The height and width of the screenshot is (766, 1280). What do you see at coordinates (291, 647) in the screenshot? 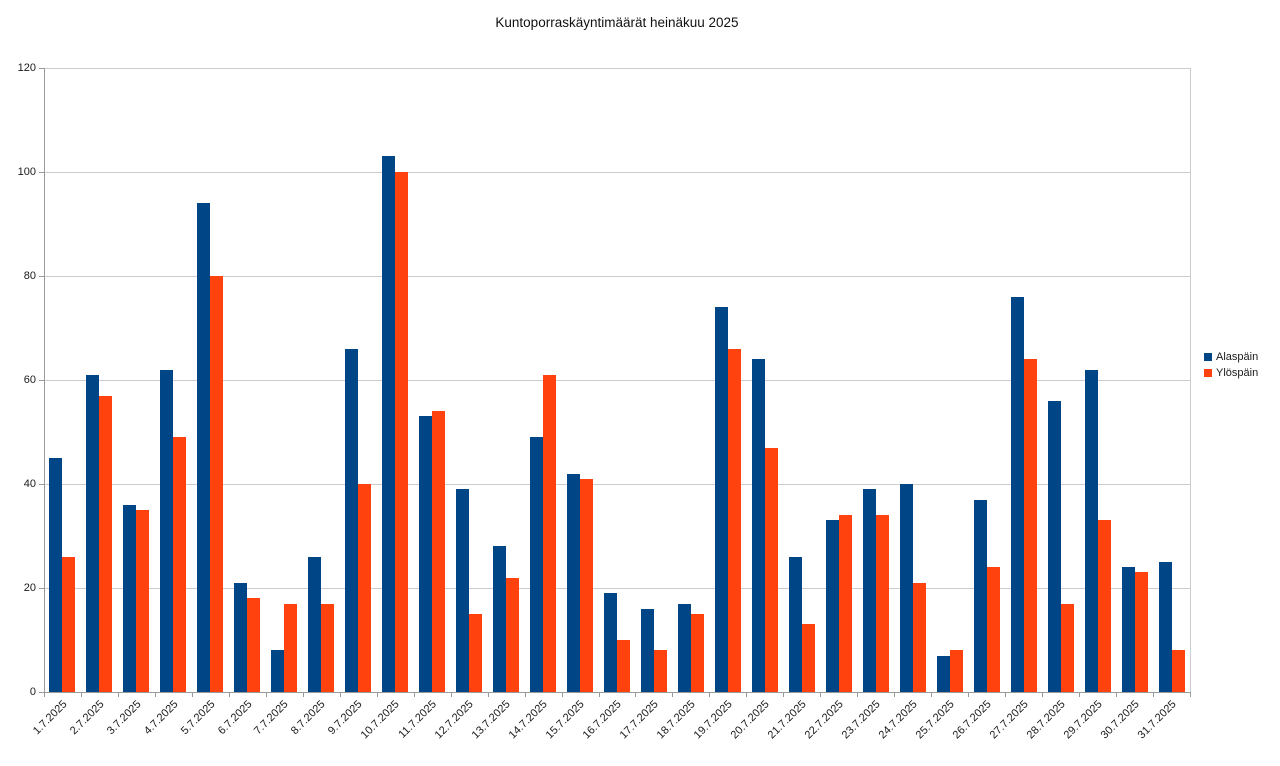
I see `bar-ylospain-7.7.2025` at bounding box center [291, 647].